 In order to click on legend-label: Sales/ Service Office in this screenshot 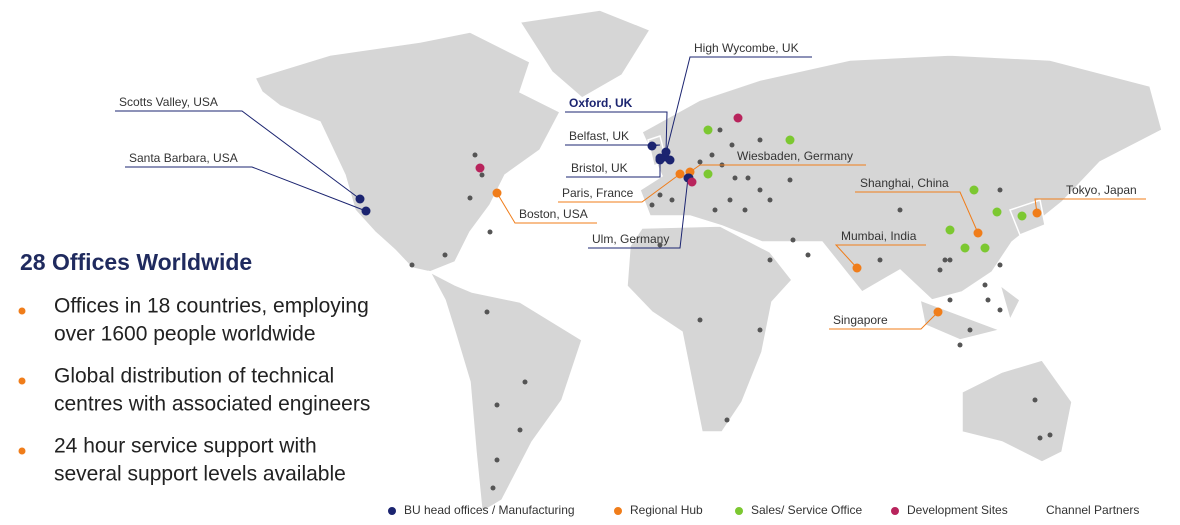, I will do `click(806, 510)`.